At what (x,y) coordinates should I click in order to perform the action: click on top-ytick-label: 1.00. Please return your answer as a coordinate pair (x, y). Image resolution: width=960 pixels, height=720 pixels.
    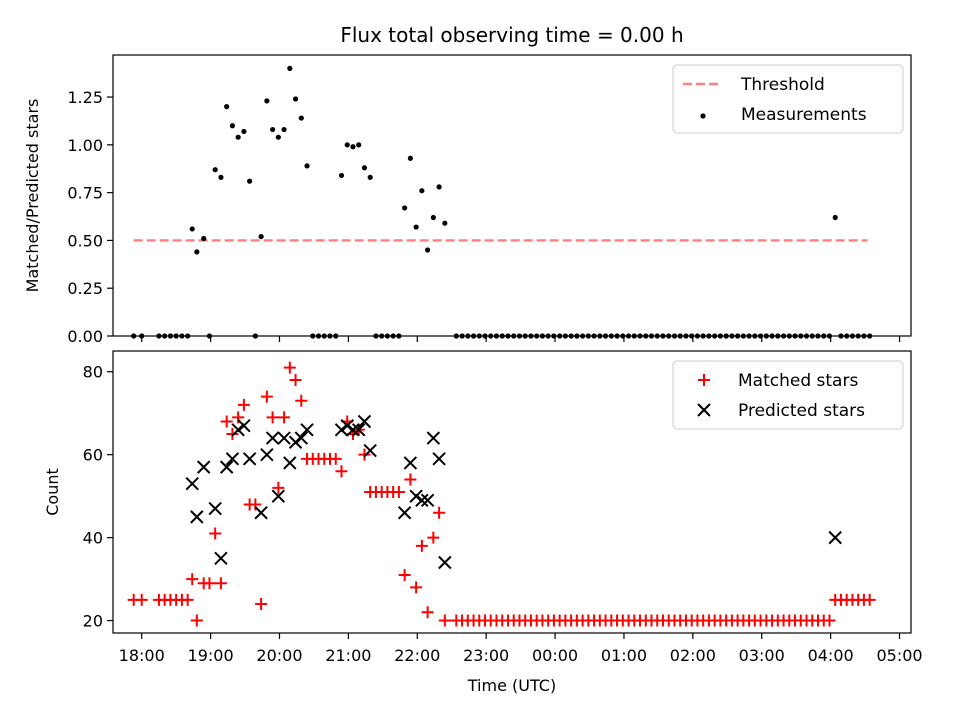
    Looking at the image, I should click on (85, 145).